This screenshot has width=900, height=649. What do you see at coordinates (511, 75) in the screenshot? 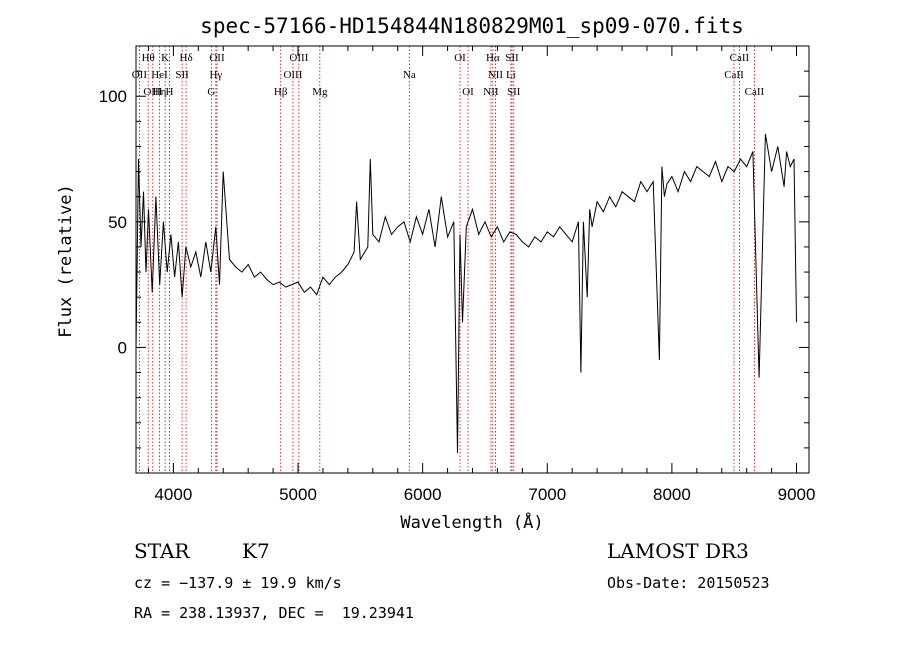
I see `spectral-line-label: Li` at bounding box center [511, 75].